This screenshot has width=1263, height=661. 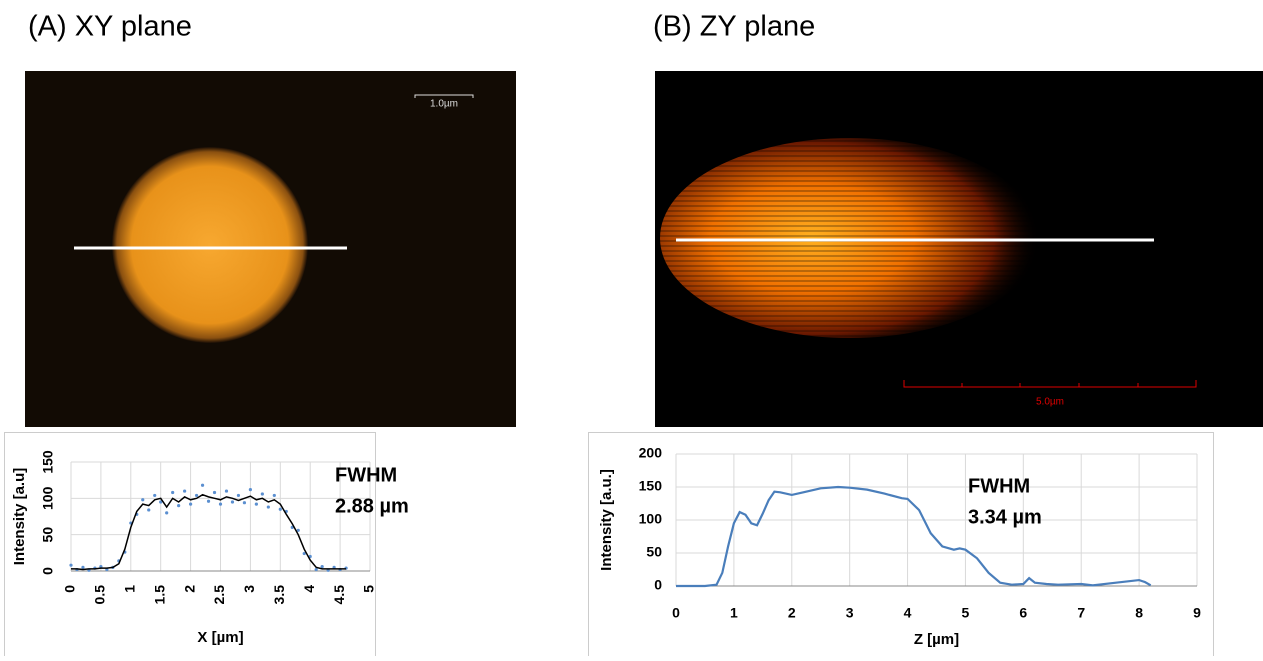 I want to click on x-tick-label: 8, so click(x=1139, y=613).